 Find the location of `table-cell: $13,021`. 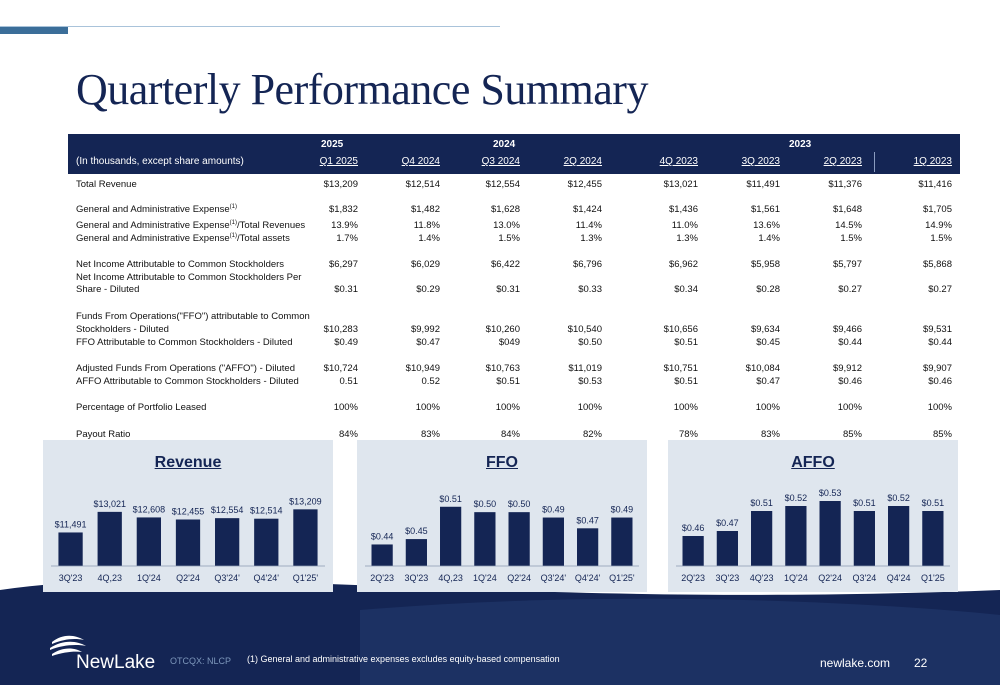

table-cell: $13,021 is located at coordinates (680, 184).